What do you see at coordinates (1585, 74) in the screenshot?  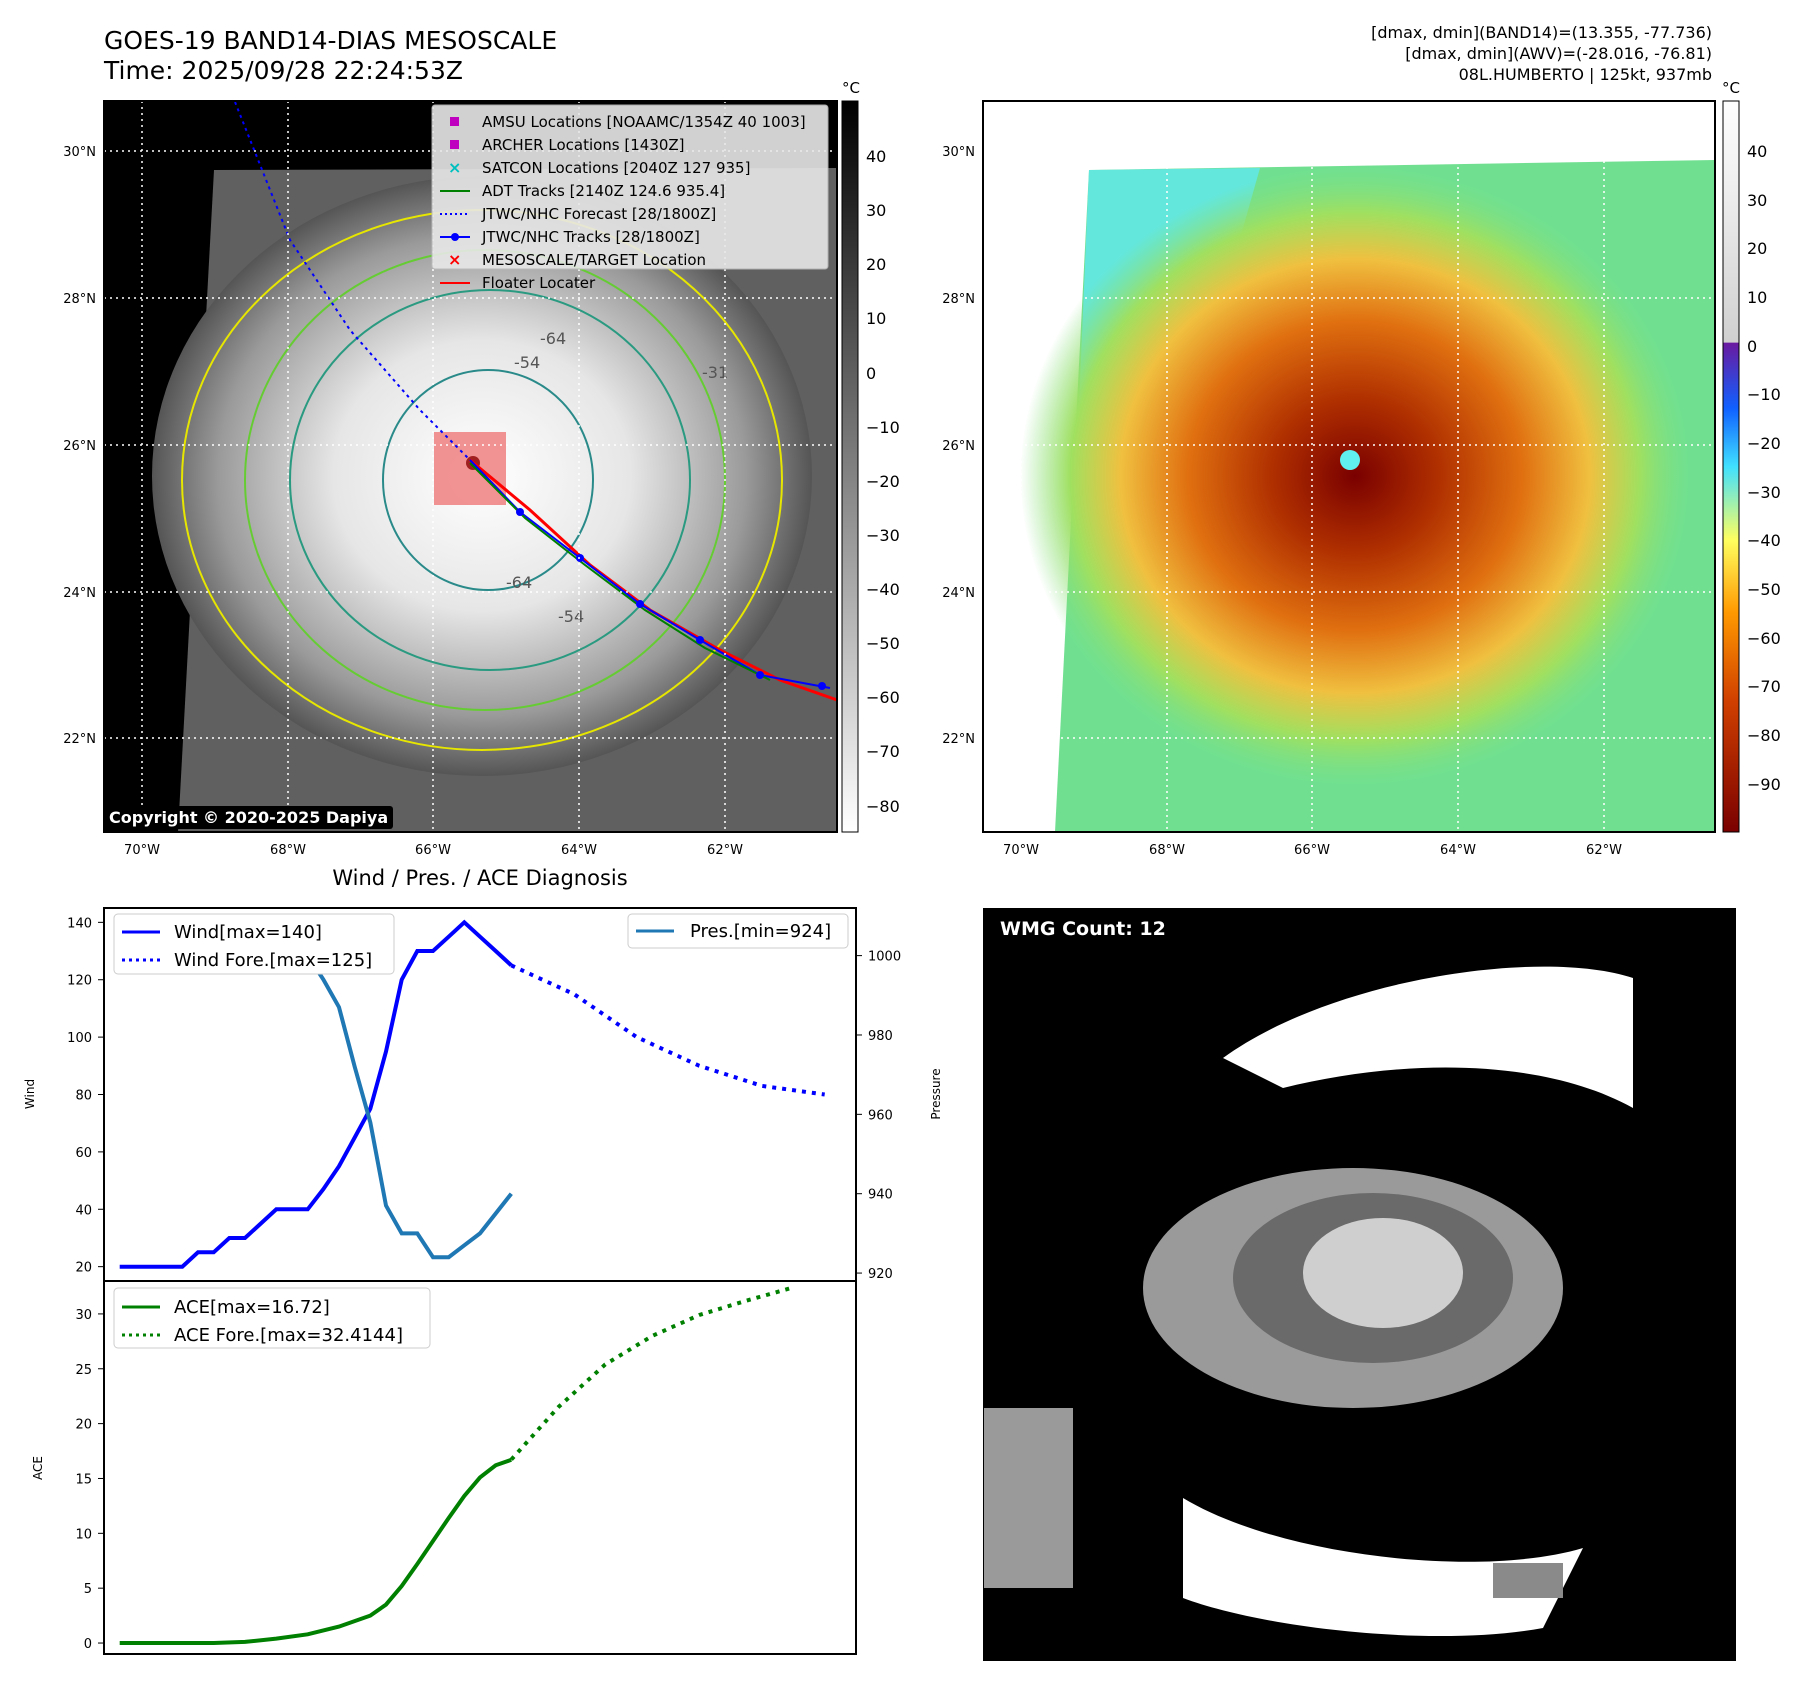 I see `stats-storm: 08L.HUMBERTO | 125kt, 937mb` at bounding box center [1585, 74].